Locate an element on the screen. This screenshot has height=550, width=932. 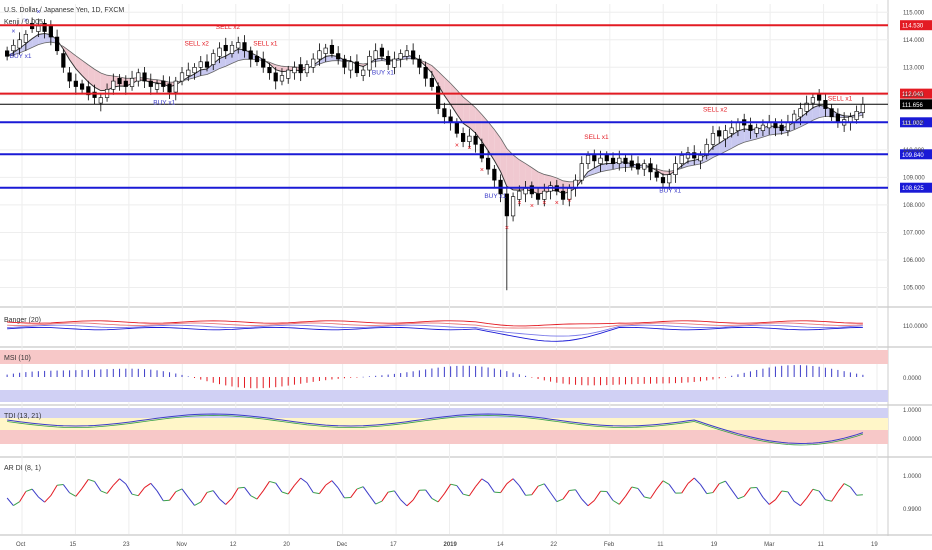
x-tick-label: 22 is located at coordinates (553, 545).